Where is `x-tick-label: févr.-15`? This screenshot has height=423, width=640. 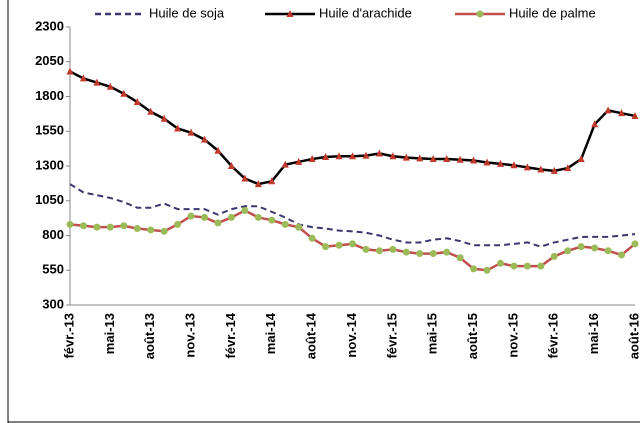 x-tick-label: févr.-15 is located at coordinates (391, 336).